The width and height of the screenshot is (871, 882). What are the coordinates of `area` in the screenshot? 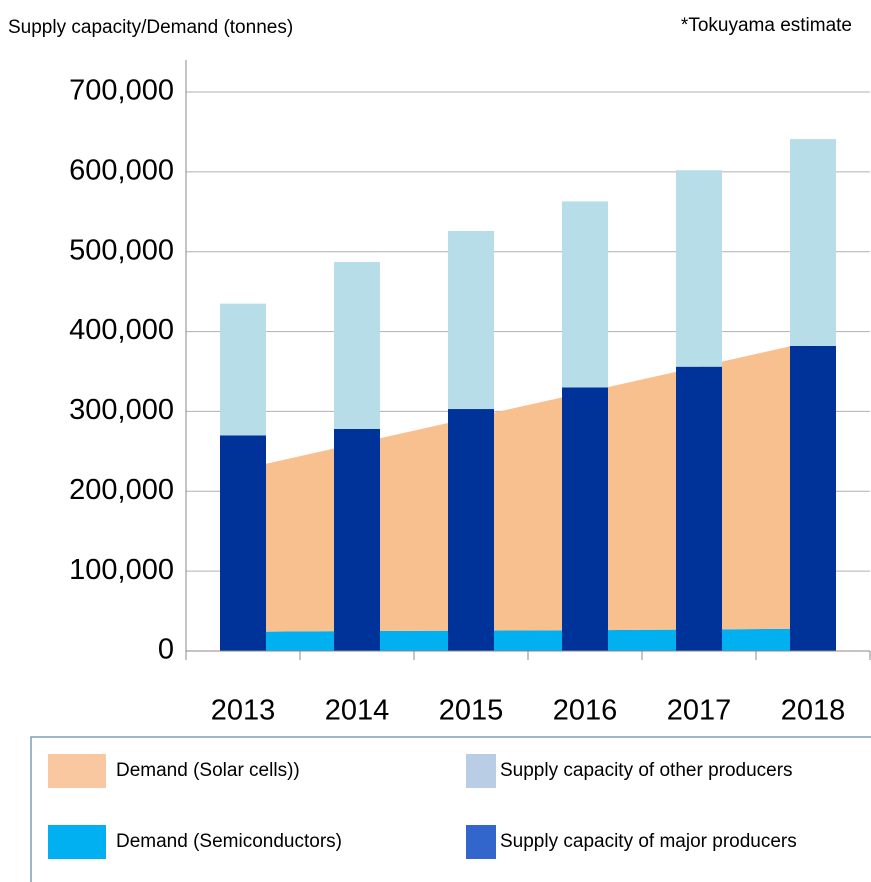 It's located at (528, 639).